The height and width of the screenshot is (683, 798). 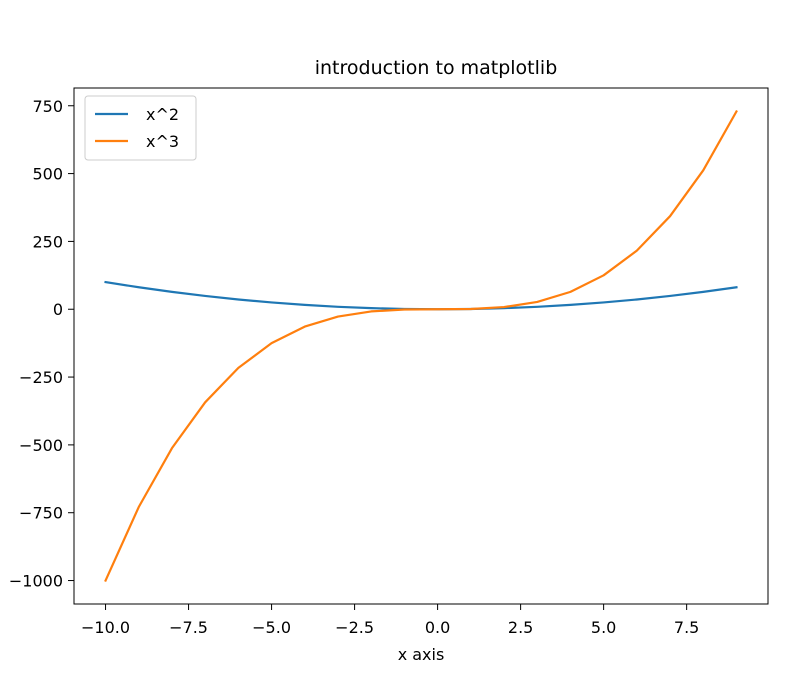 I want to click on legend-box, so click(x=140, y=128).